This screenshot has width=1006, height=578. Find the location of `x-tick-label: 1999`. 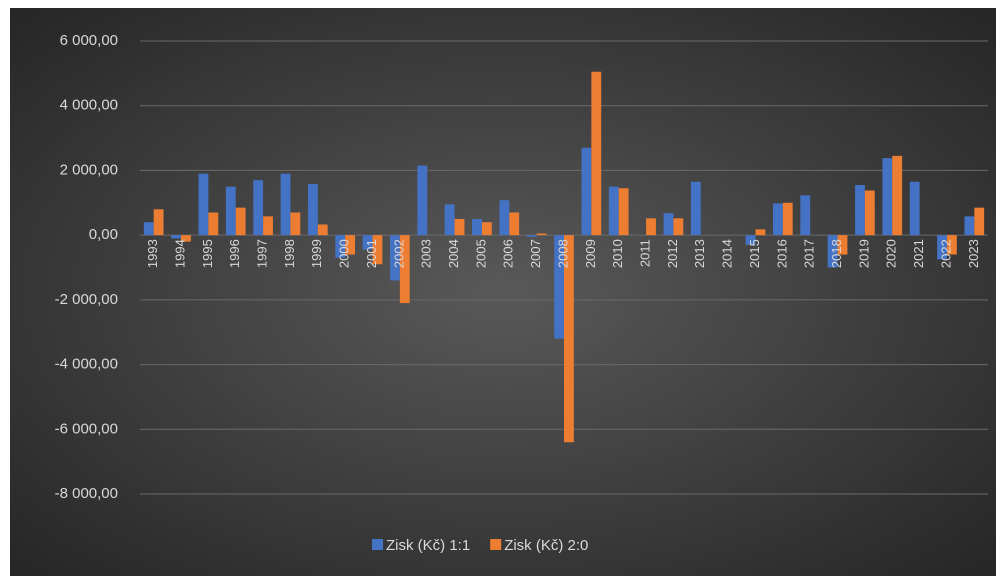

x-tick-label: 1999 is located at coordinates (316, 253).